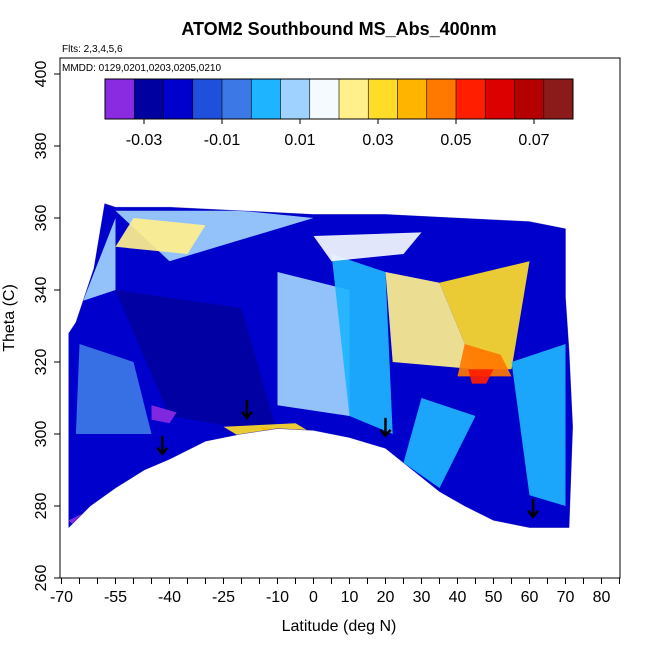 The width and height of the screenshot is (650, 650). I want to click on x-tick-label: 50, so click(494, 597).